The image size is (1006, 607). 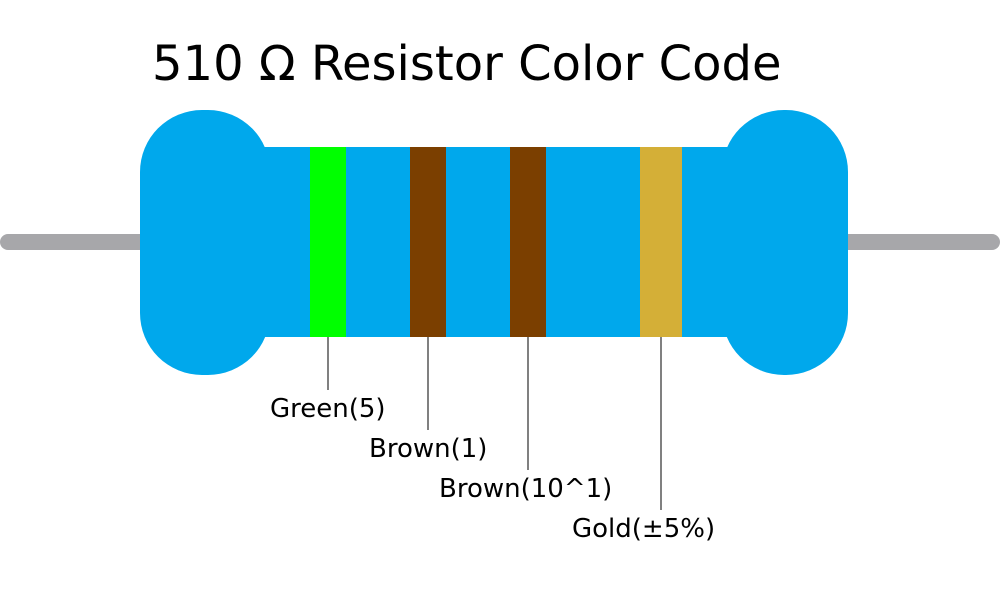 What do you see at coordinates (428, 449) in the screenshot?
I see `band-label: Brown(1)` at bounding box center [428, 449].